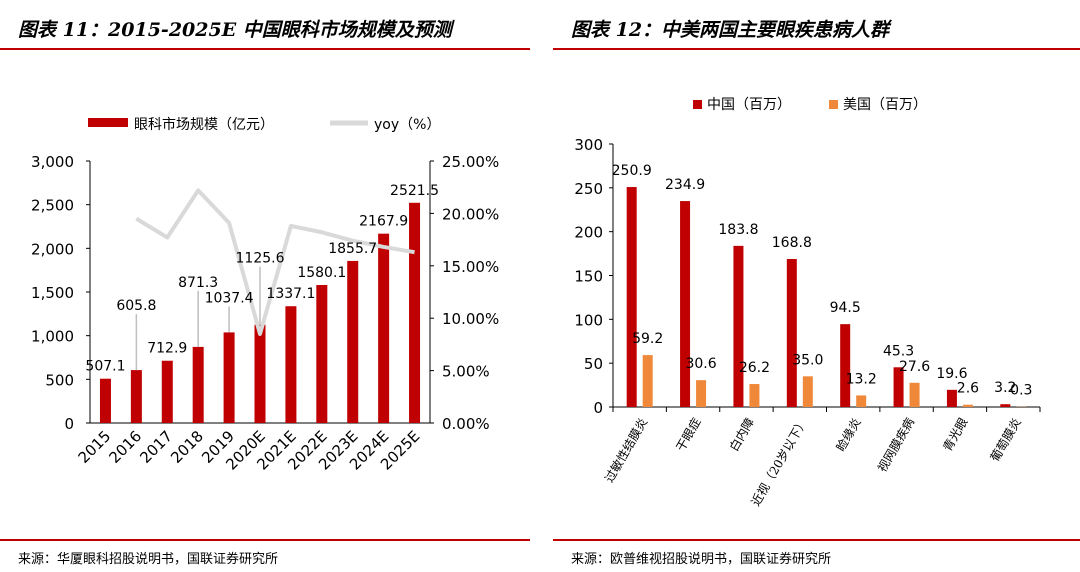  What do you see at coordinates (898, 351) in the screenshot?
I see `data-label-china: 45.3` at bounding box center [898, 351].